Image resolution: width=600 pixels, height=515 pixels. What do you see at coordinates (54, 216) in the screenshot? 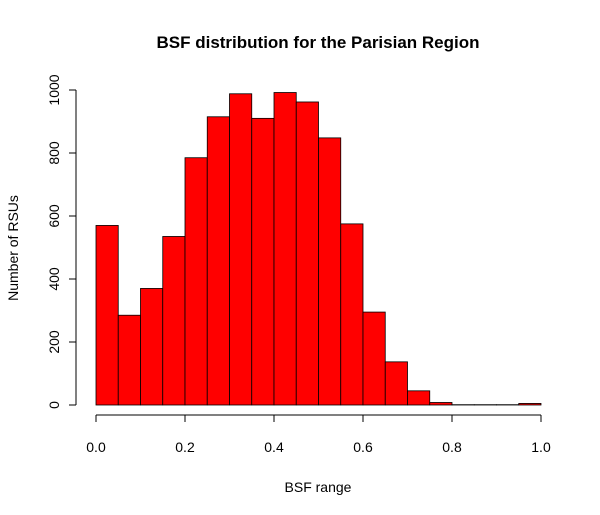
I see `y-tick-label: 600` at bounding box center [54, 216].